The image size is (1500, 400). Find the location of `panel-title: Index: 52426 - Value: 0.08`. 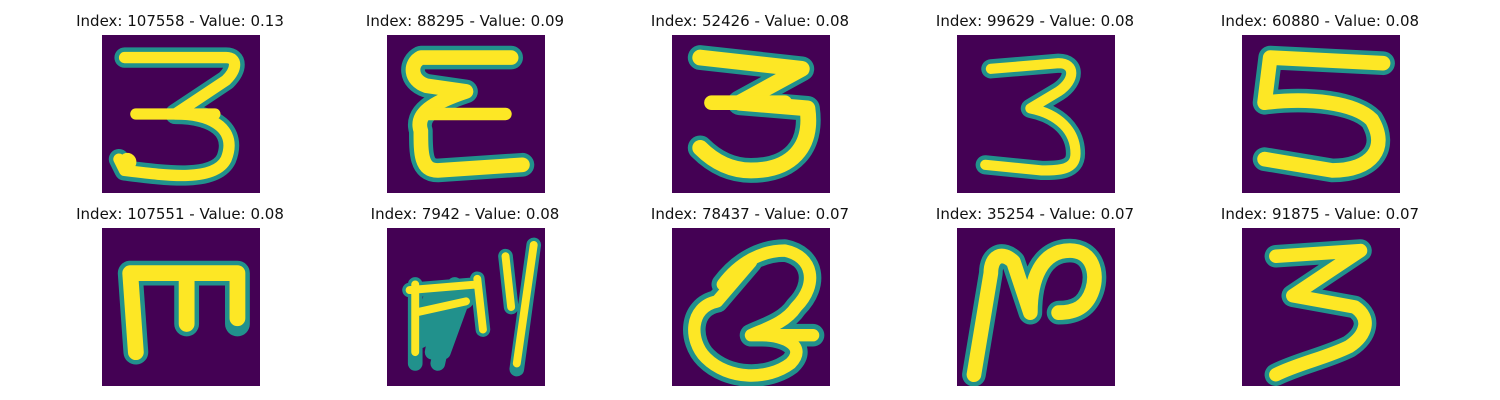

panel-title: Index: 52426 - Value: 0.08 is located at coordinates (750, 21).